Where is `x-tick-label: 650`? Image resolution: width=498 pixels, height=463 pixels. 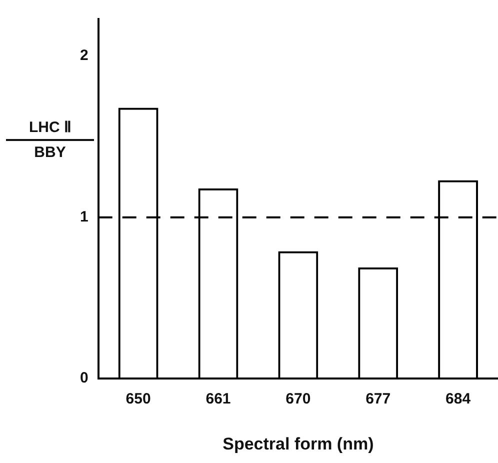
x-tick-label: 650 is located at coordinates (138, 399).